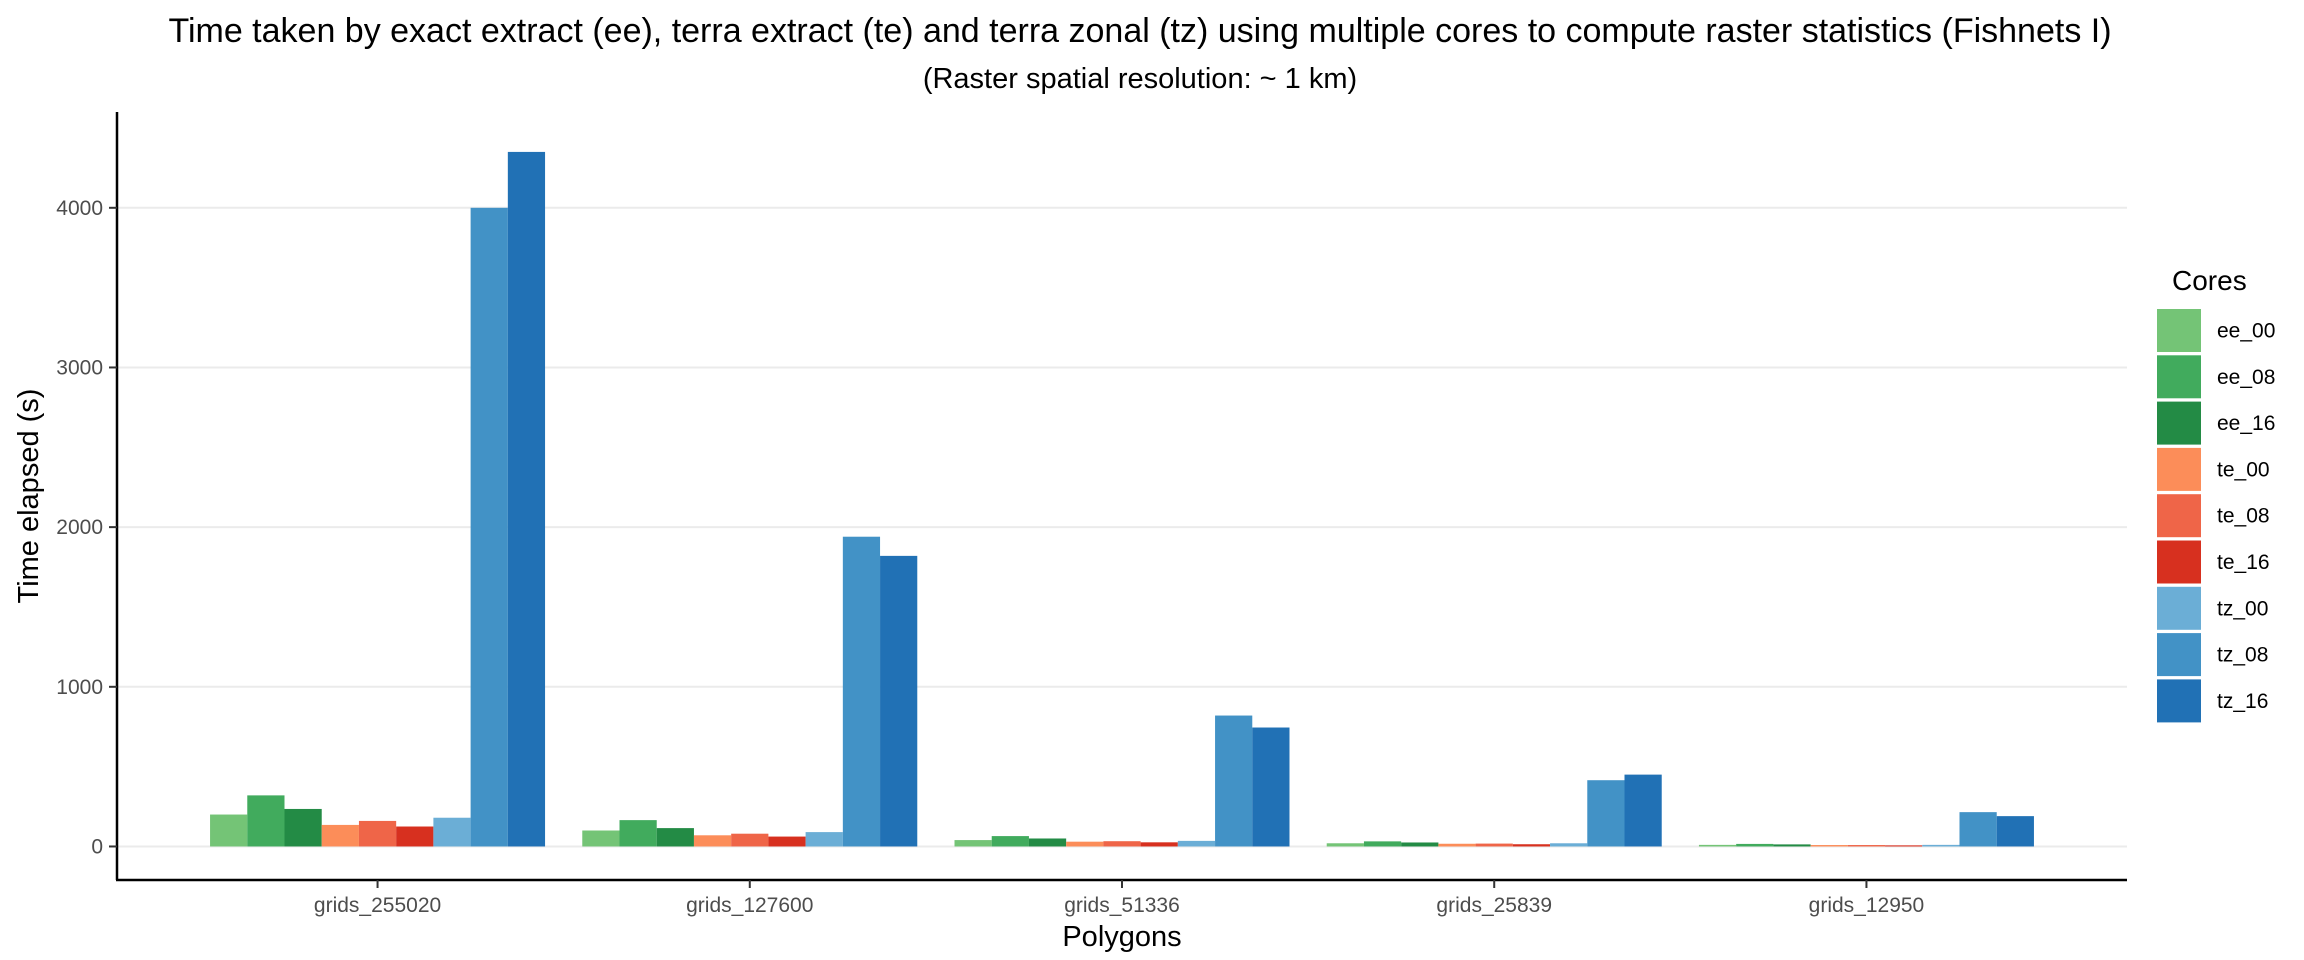  What do you see at coordinates (1121, 937) in the screenshot?
I see `x-axis-title: Polygons` at bounding box center [1121, 937].